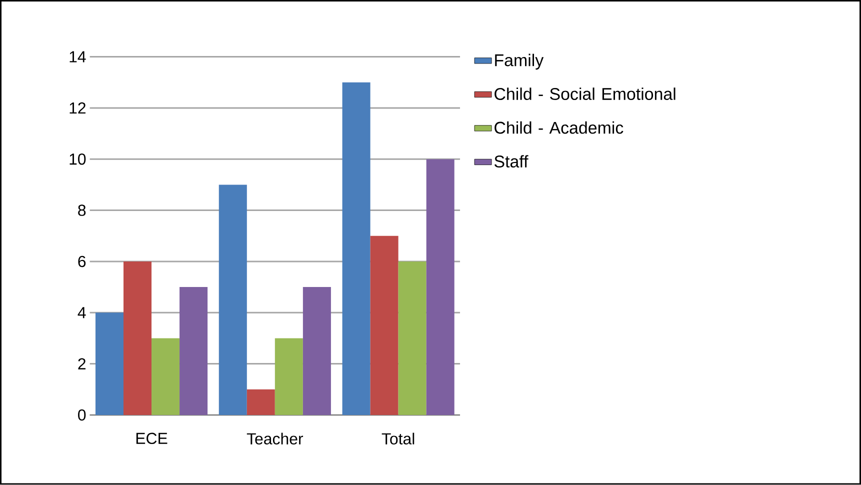  Describe the element at coordinates (82, 312) in the screenshot. I see `y-tick-label: 4` at that location.